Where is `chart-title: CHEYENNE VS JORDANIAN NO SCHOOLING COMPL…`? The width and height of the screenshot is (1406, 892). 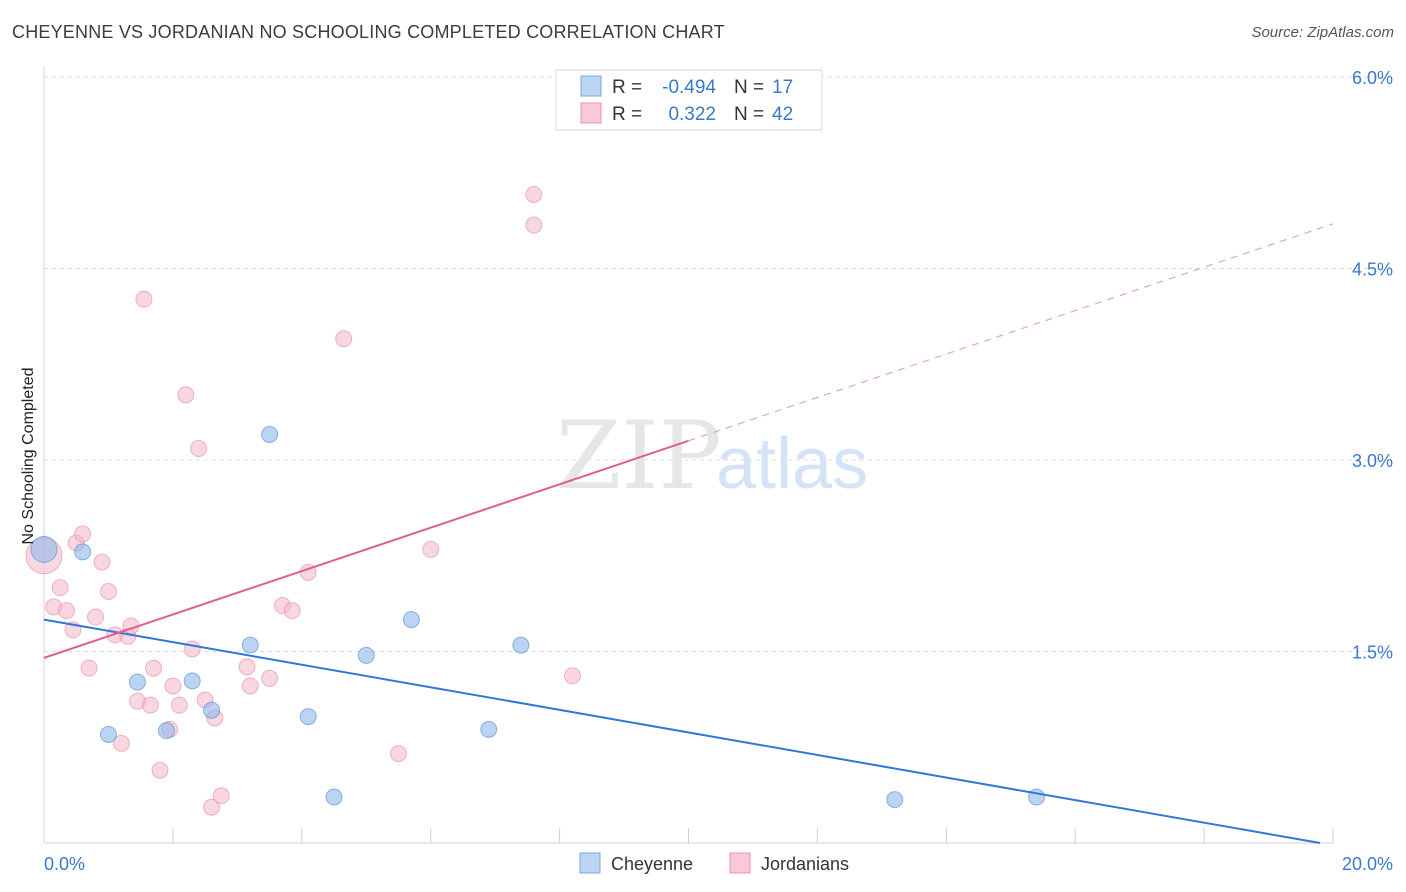 chart-title: CHEYENNE VS JORDANIAN NO SCHOOLING COMPL… is located at coordinates (368, 32).